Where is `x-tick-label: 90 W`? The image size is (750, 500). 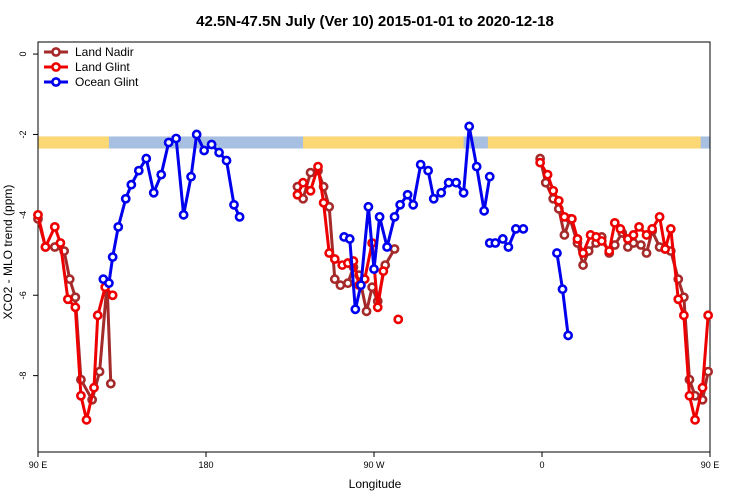
x-tick-label: 90 W is located at coordinates (374, 465).